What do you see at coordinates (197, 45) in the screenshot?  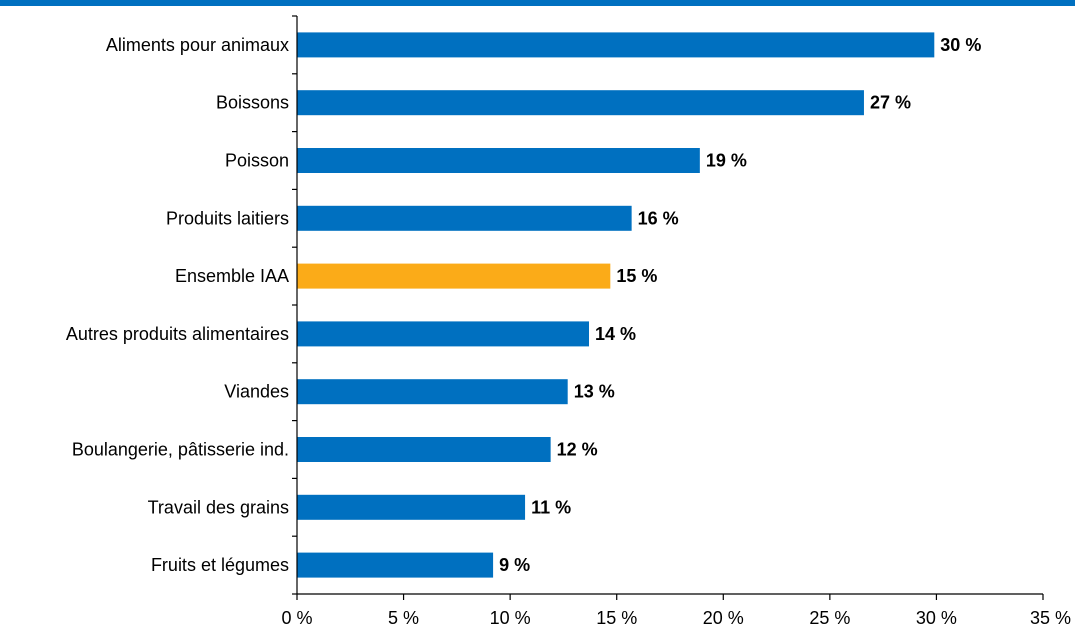 I see `category-label: Aliments pour animaux` at bounding box center [197, 45].